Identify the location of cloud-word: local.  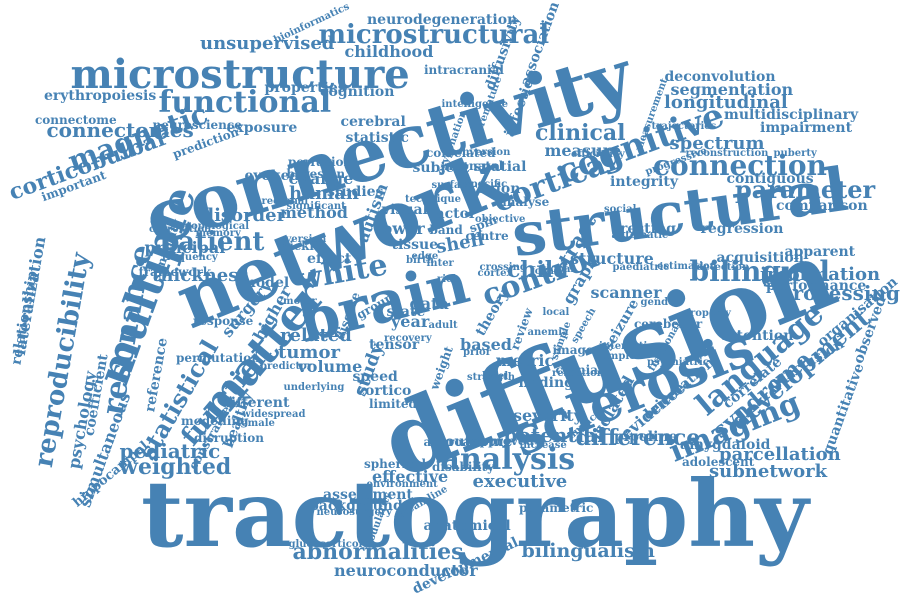
(556, 312).